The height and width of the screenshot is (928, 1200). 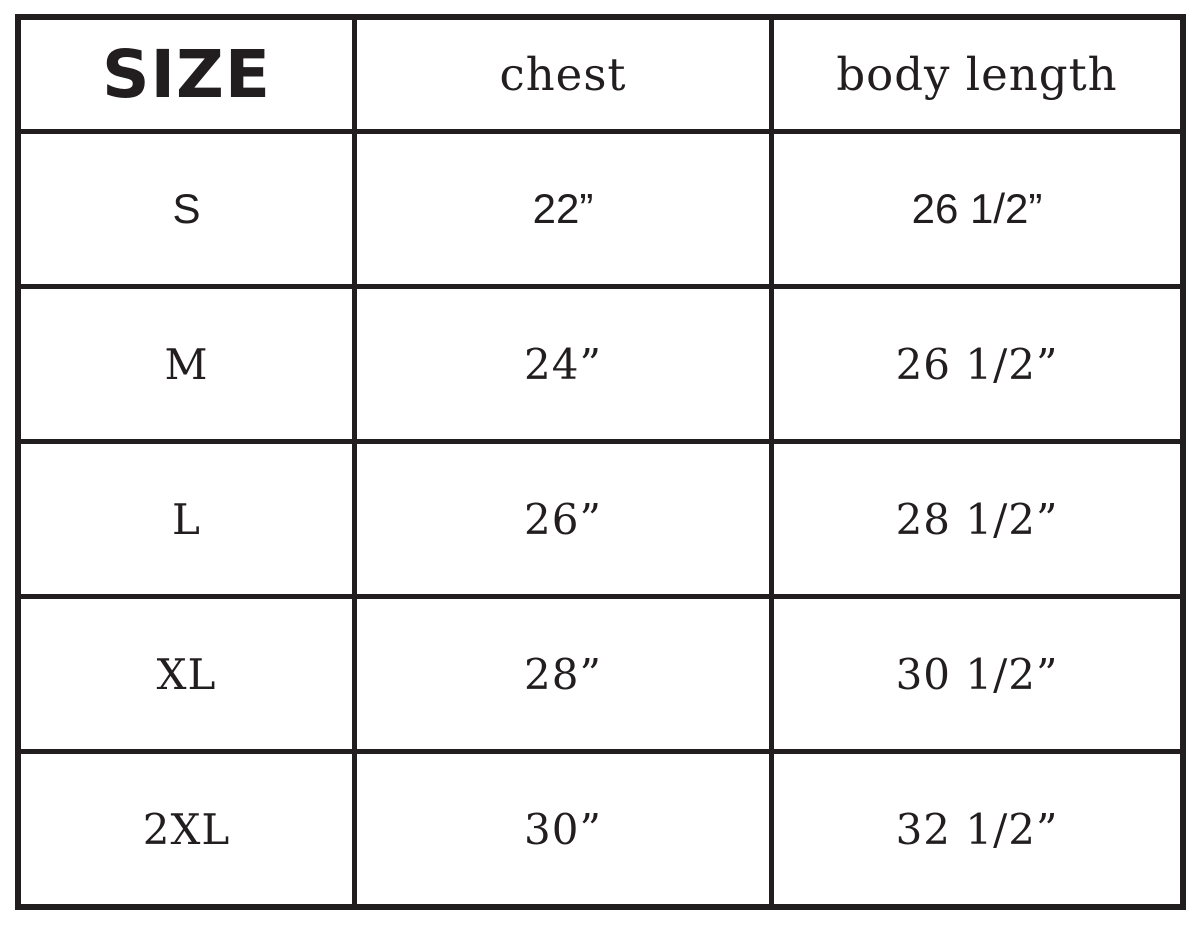 I want to click on size-cell: XL, so click(x=186, y=674).